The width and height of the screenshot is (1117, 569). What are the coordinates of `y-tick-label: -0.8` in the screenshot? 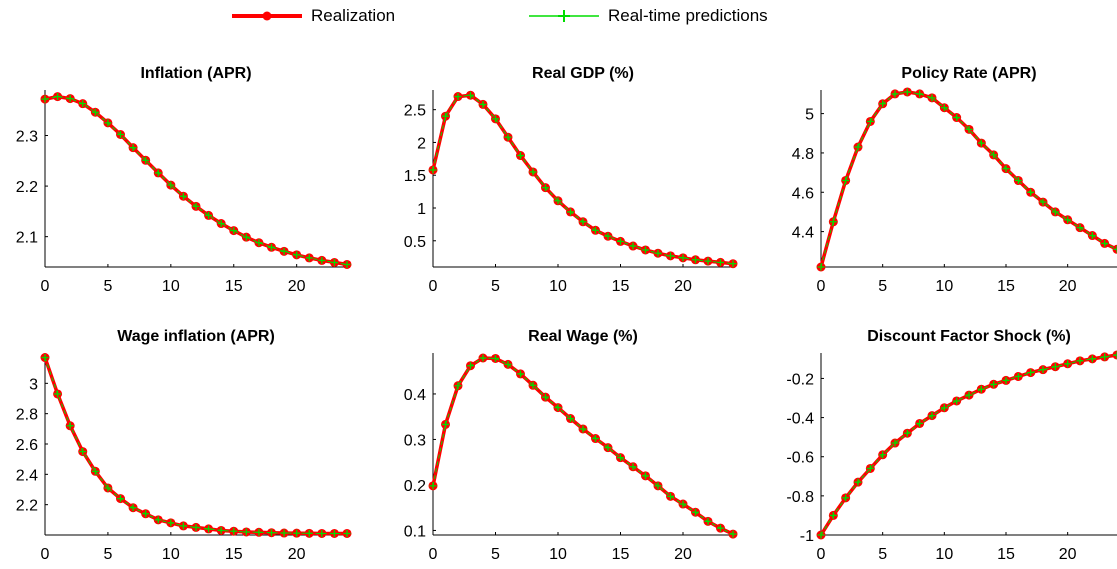 It's located at (800, 497).